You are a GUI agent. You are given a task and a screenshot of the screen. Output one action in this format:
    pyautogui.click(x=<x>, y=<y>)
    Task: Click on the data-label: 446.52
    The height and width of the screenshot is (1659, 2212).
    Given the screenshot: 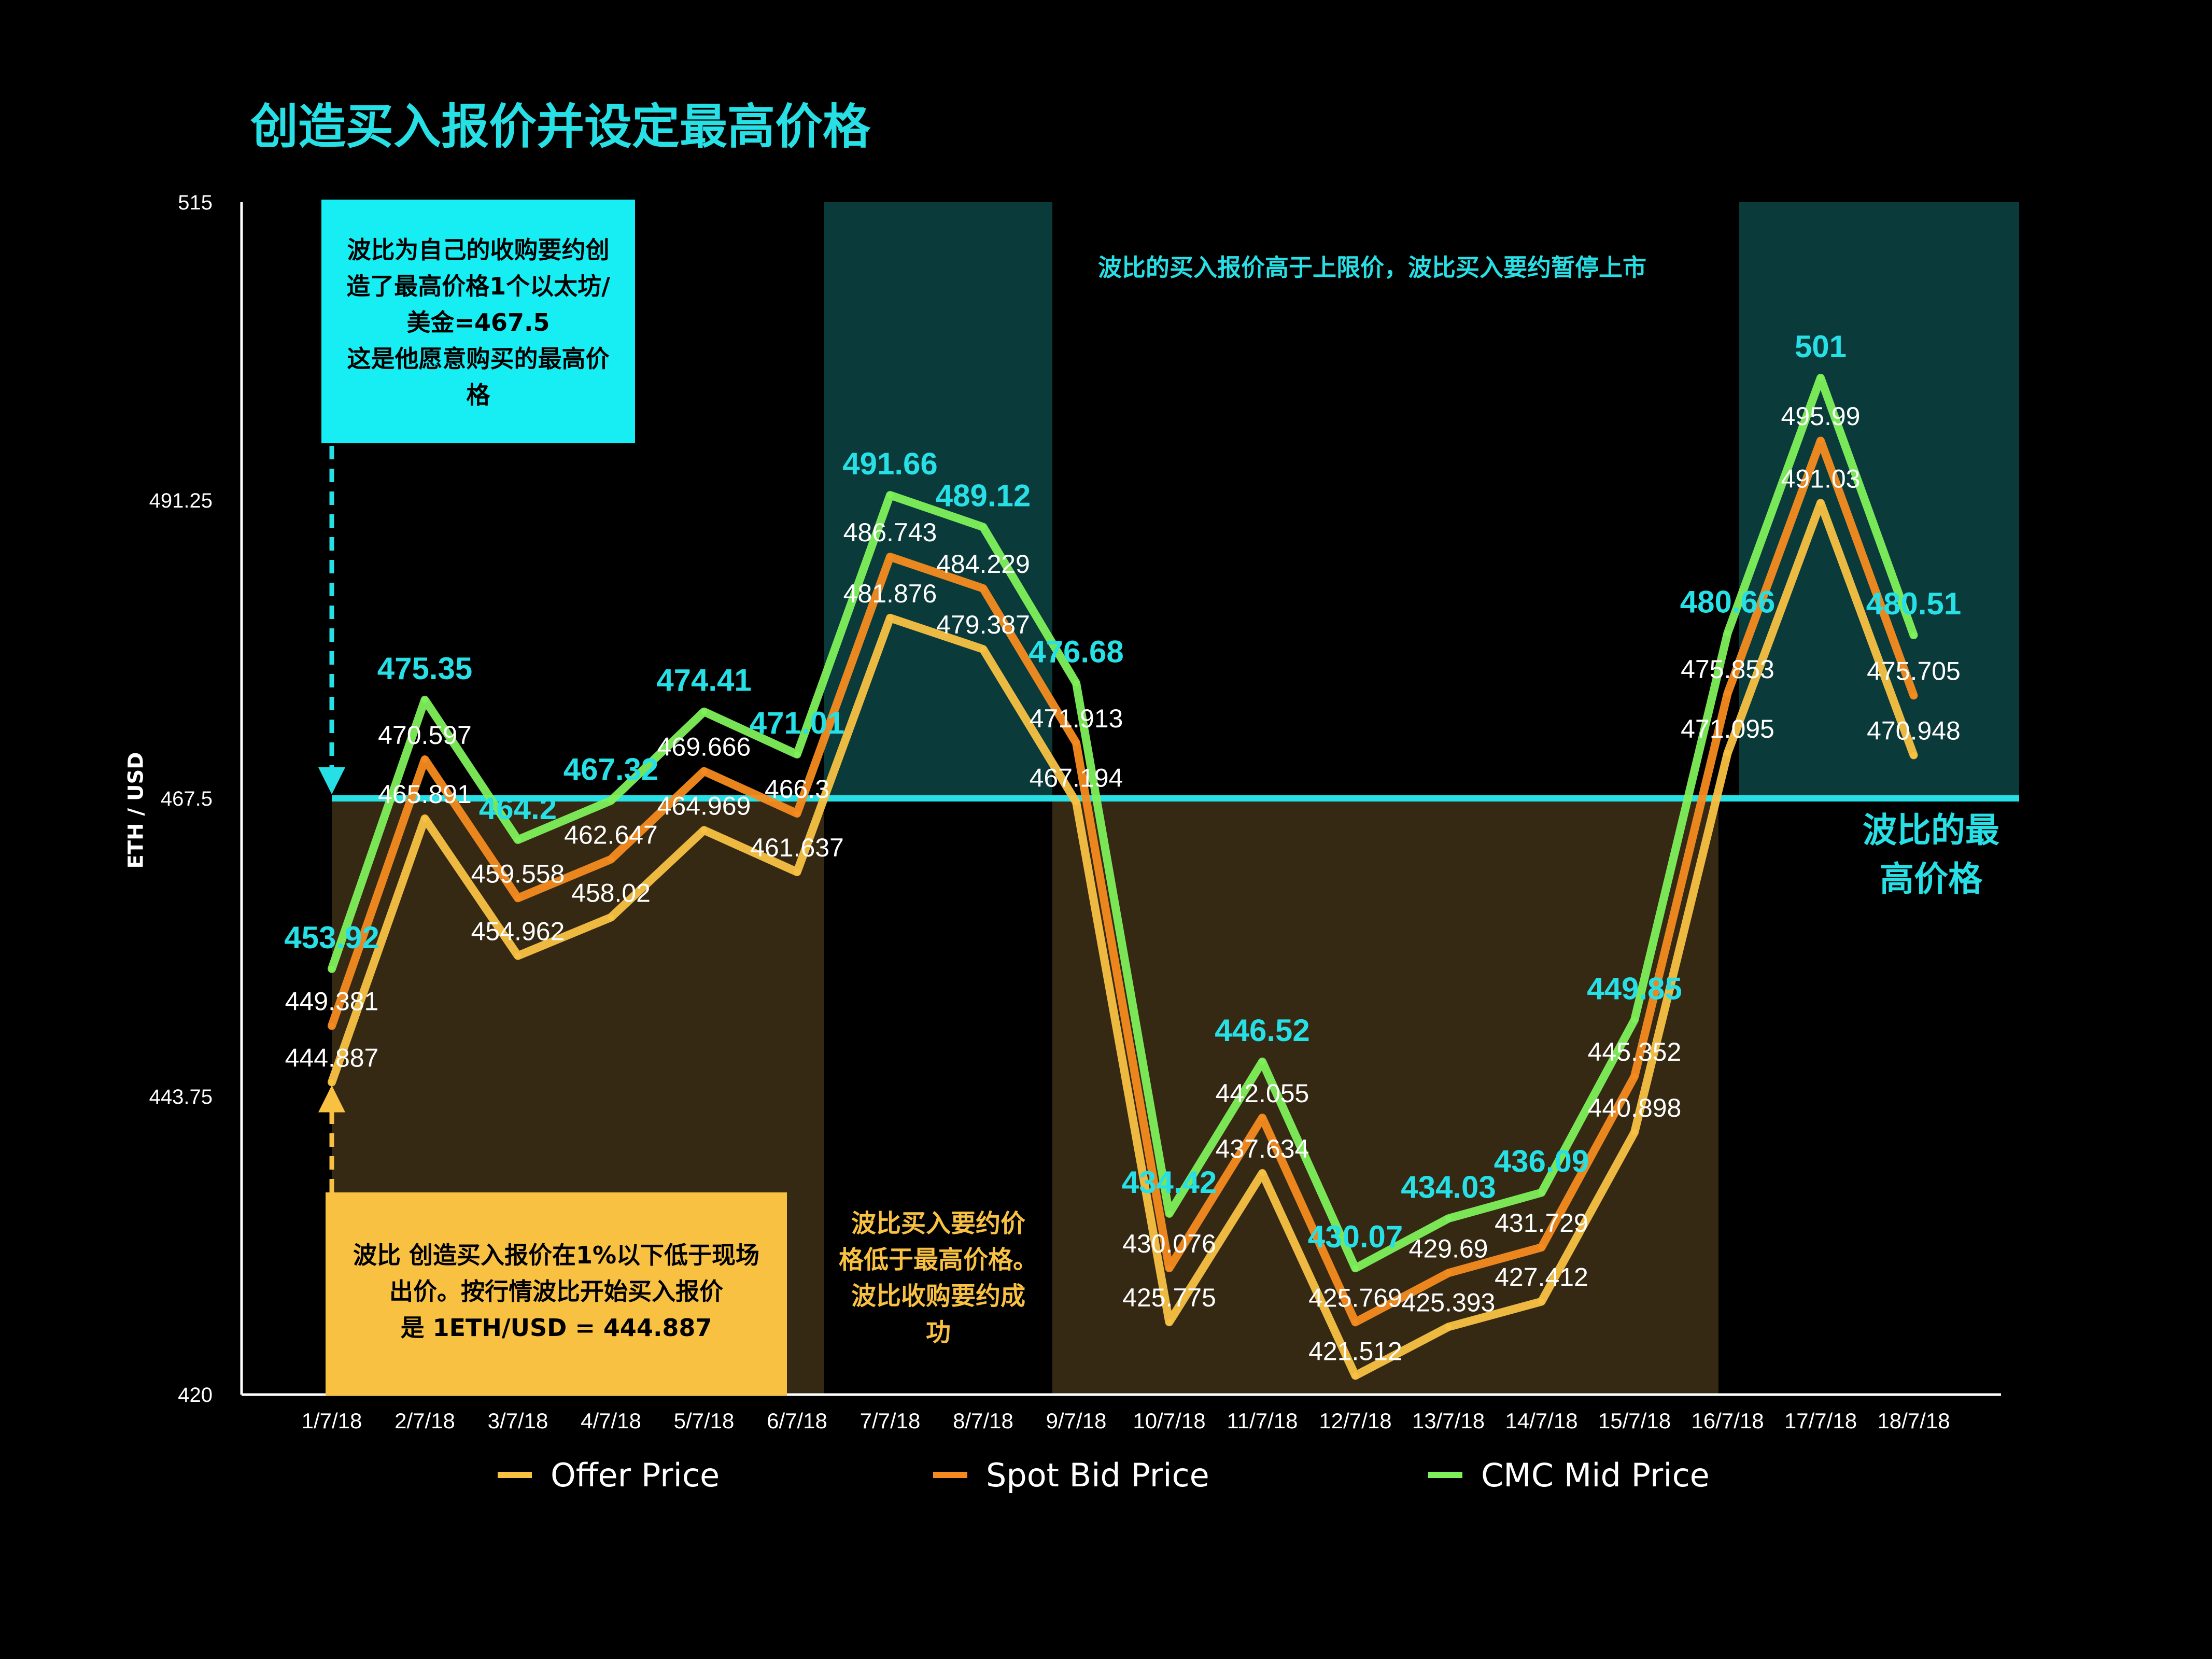 What is the action you would take?
    pyautogui.click(x=1262, y=1030)
    